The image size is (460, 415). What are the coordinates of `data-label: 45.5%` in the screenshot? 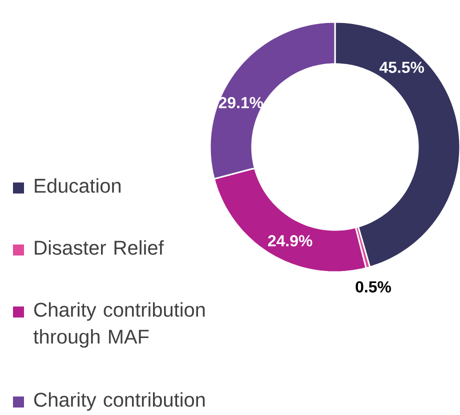 It's located at (401, 67).